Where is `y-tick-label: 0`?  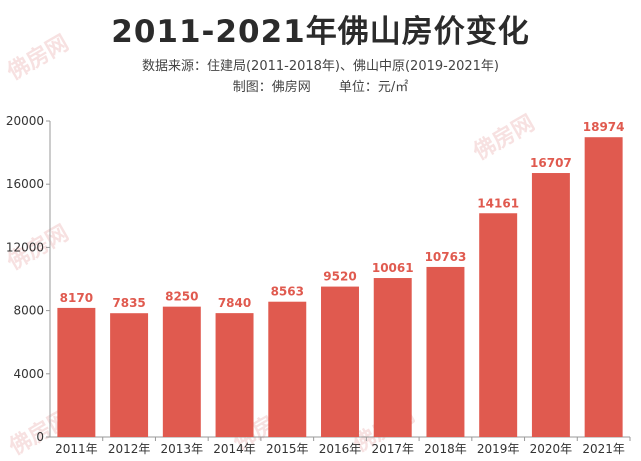
y-tick-label: 0 is located at coordinates (40, 437).